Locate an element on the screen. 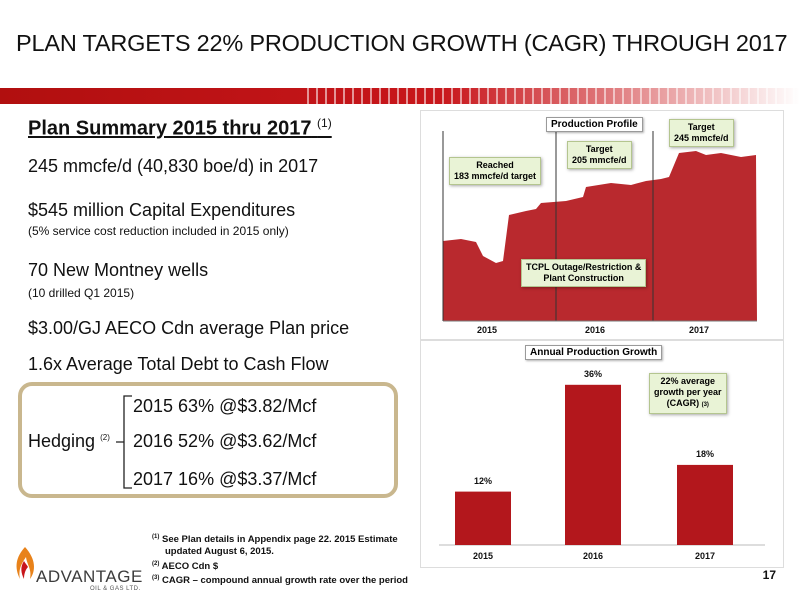 This screenshot has height=600, width=800. cagr-callout: 22% average growth per year (CAGR) (3) is located at coordinates (688, 393).